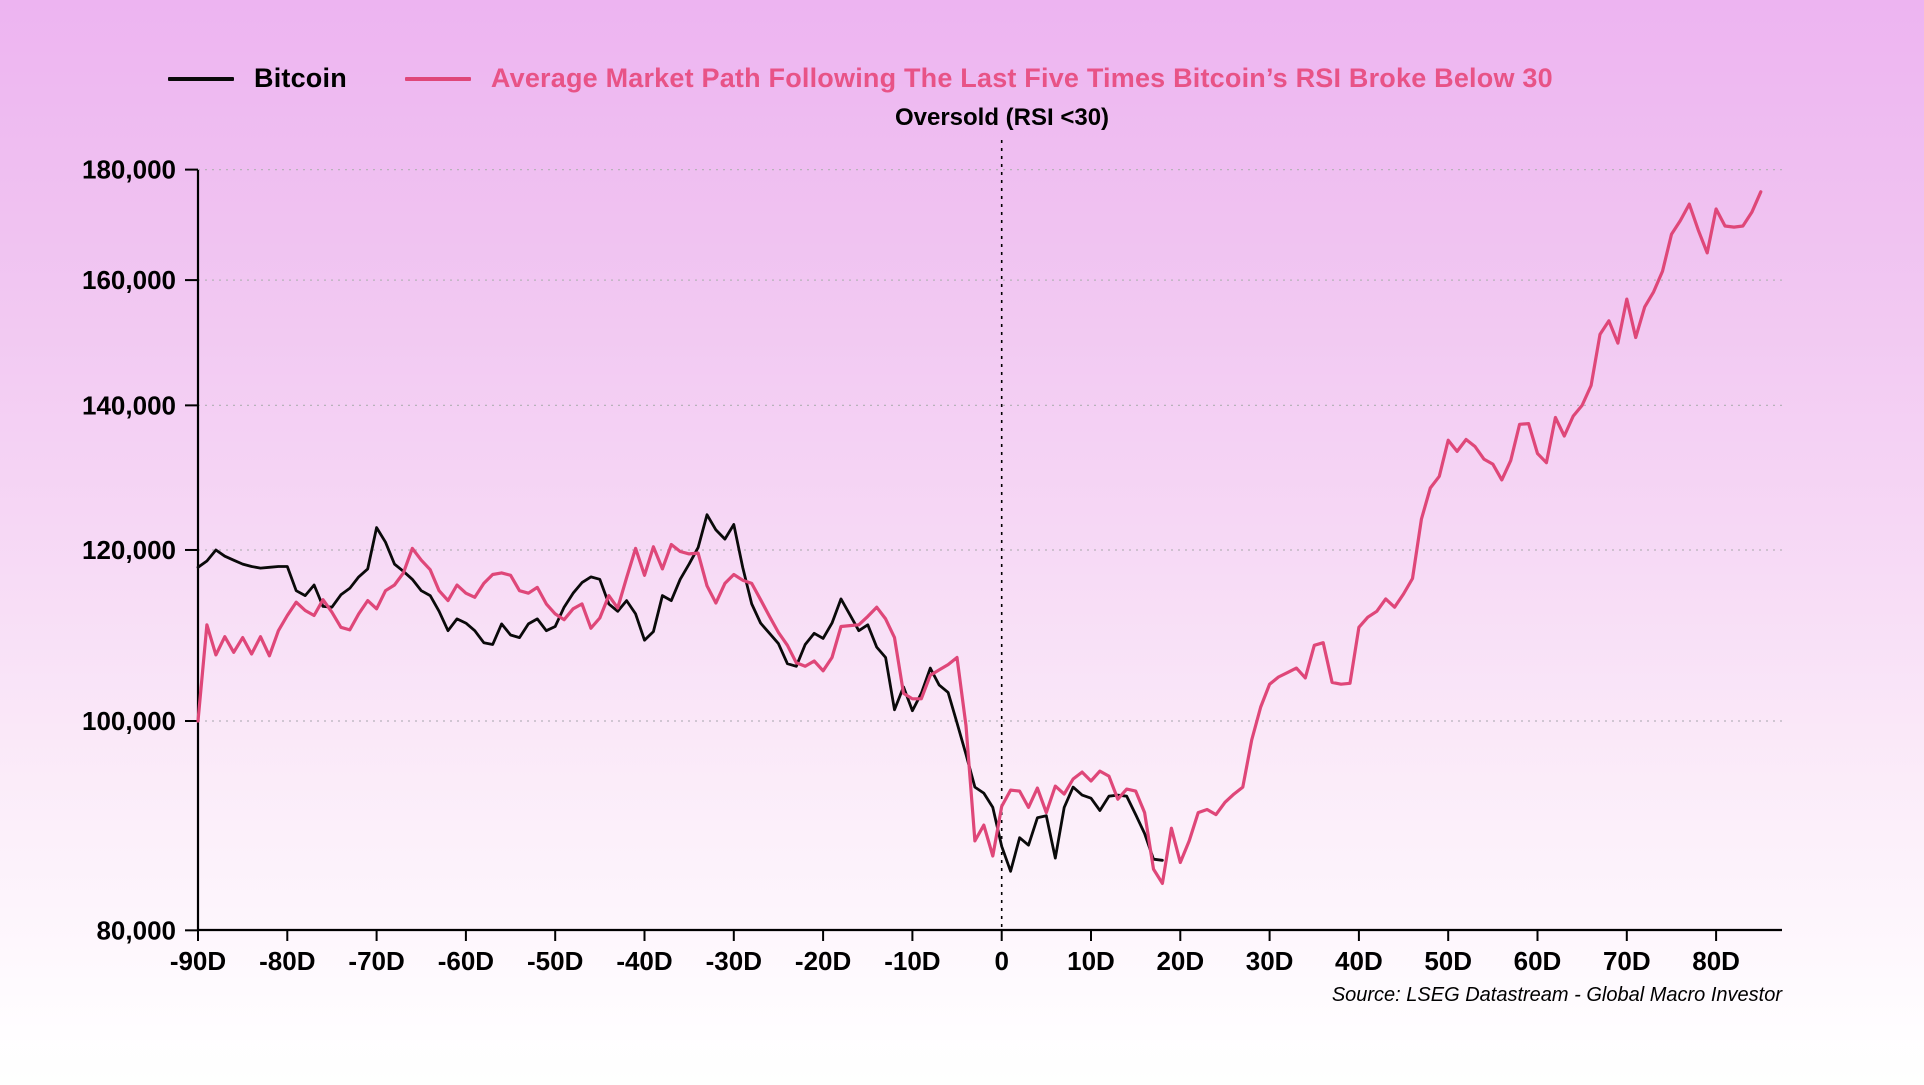  What do you see at coordinates (129, 721) in the screenshot?
I see `y-tick-label: 100,000` at bounding box center [129, 721].